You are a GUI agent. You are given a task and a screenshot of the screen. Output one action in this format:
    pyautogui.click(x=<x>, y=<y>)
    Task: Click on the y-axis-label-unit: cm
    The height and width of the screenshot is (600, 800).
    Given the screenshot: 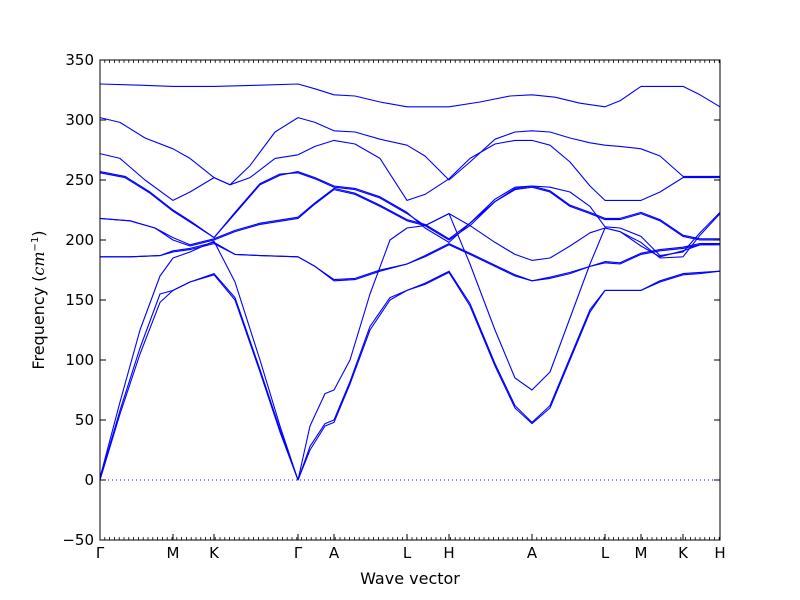 What is the action you would take?
    pyautogui.click(x=38, y=263)
    